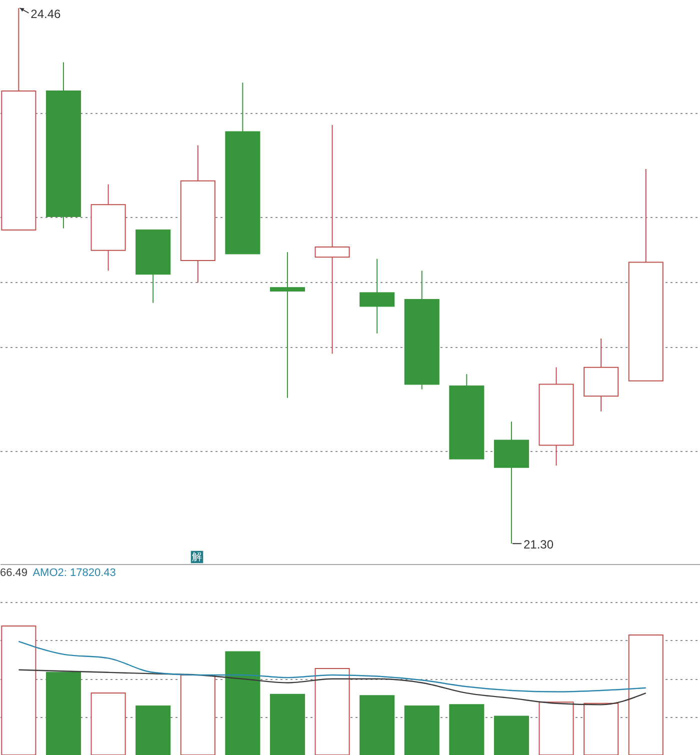 This screenshot has height=755, width=700. I want to click on annotation: 21.30, so click(538, 545).